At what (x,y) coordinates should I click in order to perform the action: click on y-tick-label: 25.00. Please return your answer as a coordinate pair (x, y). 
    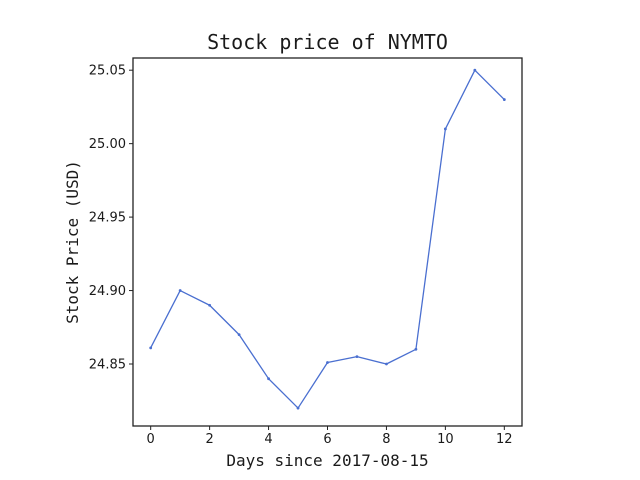
    Looking at the image, I should click on (107, 144).